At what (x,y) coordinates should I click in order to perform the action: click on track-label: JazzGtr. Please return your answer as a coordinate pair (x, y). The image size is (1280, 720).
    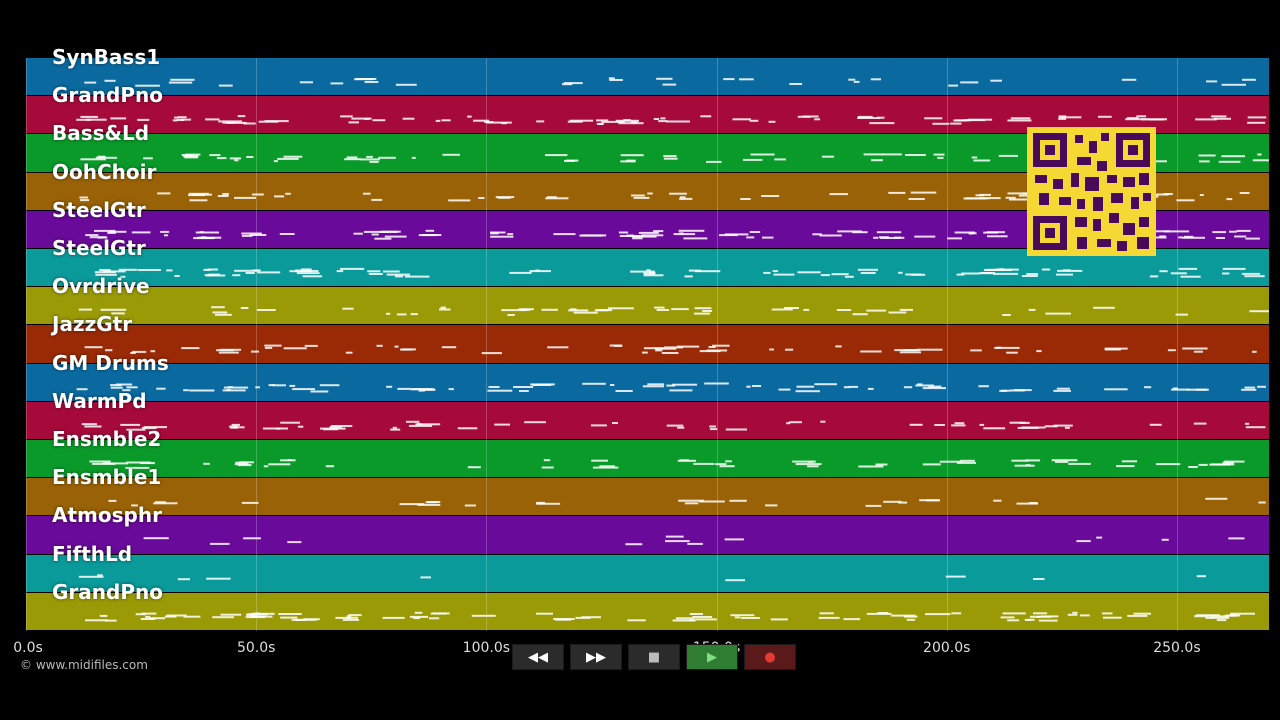
    Looking at the image, I should click on (92, 324).